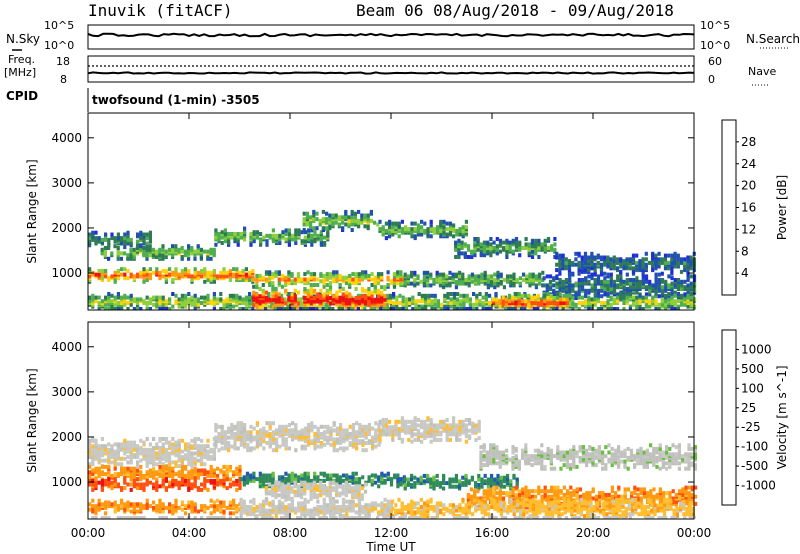 This screenshot has height=554, width=800. I want to click on velocity-echo-cell-b5, so click(106, 480).